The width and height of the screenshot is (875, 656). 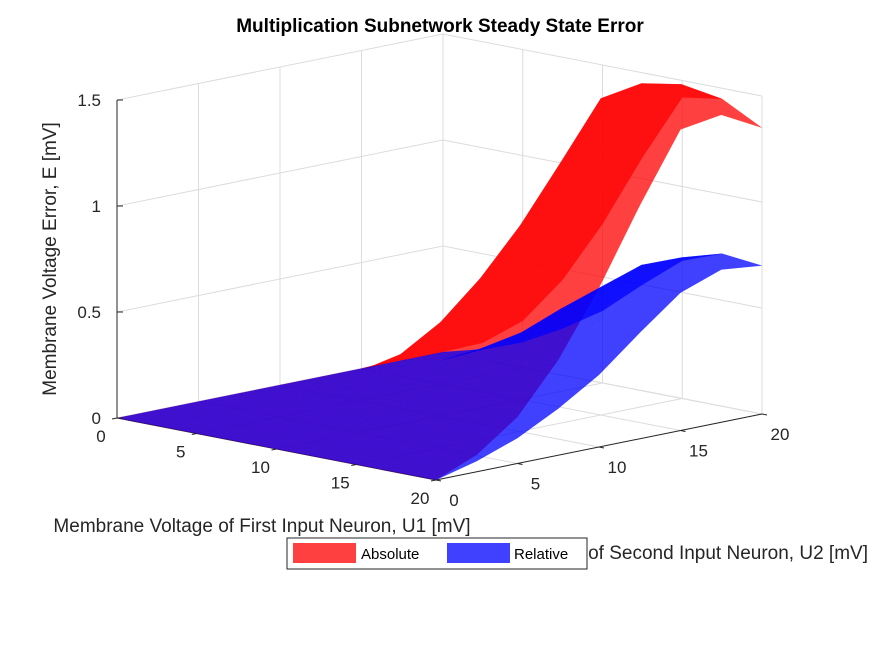 I want to click on y-tick-label: 0, so click(x=453, y=500).